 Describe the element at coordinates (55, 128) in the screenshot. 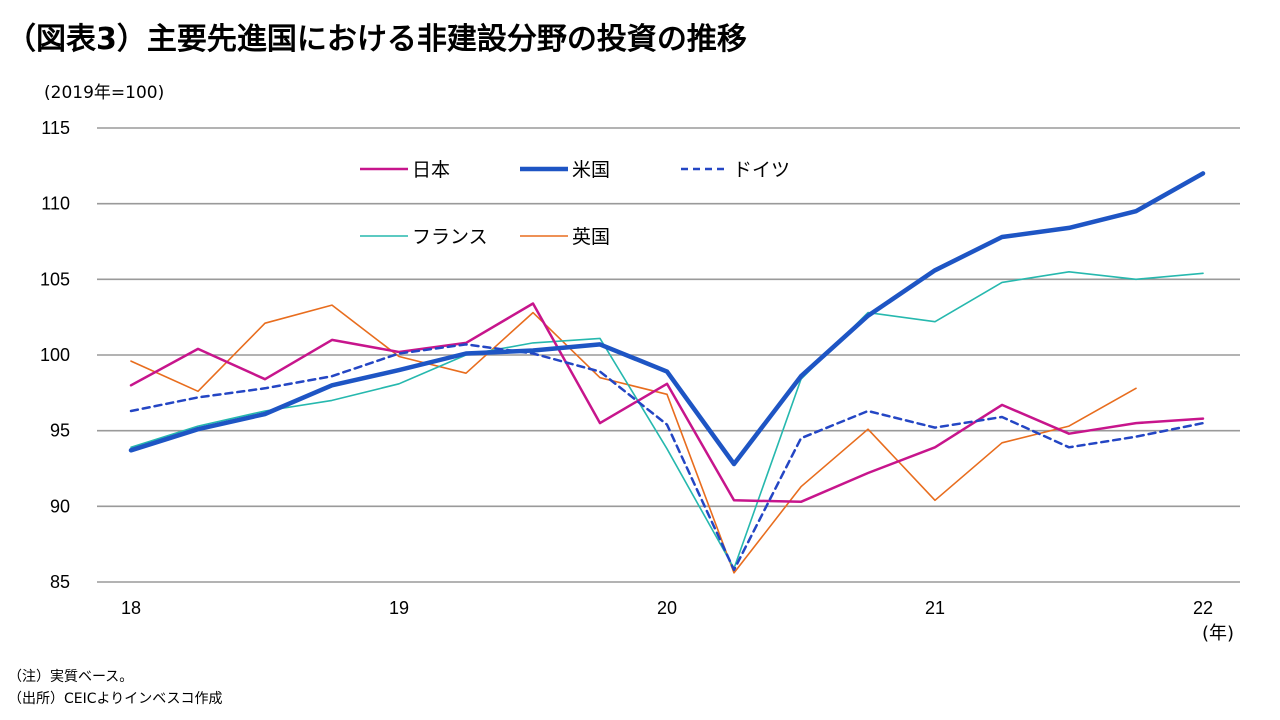

I see `y-tick-label: 115` at that location.